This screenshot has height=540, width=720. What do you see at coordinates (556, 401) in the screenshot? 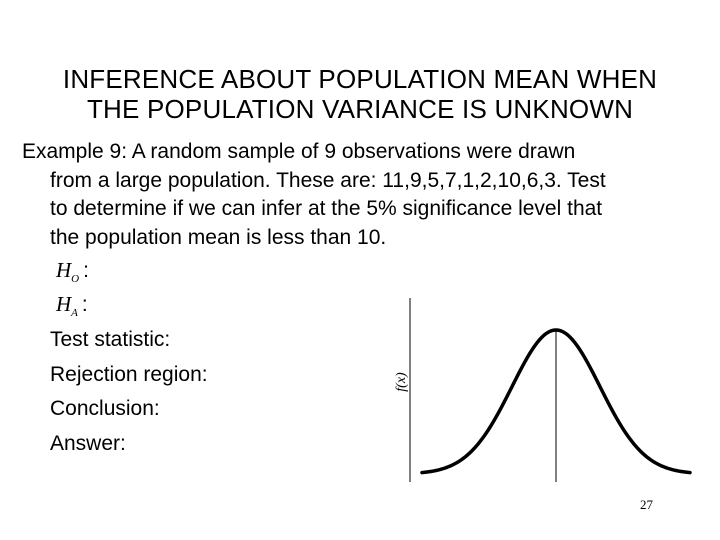
I see `bell-curve` at bounding box center [556, 401].